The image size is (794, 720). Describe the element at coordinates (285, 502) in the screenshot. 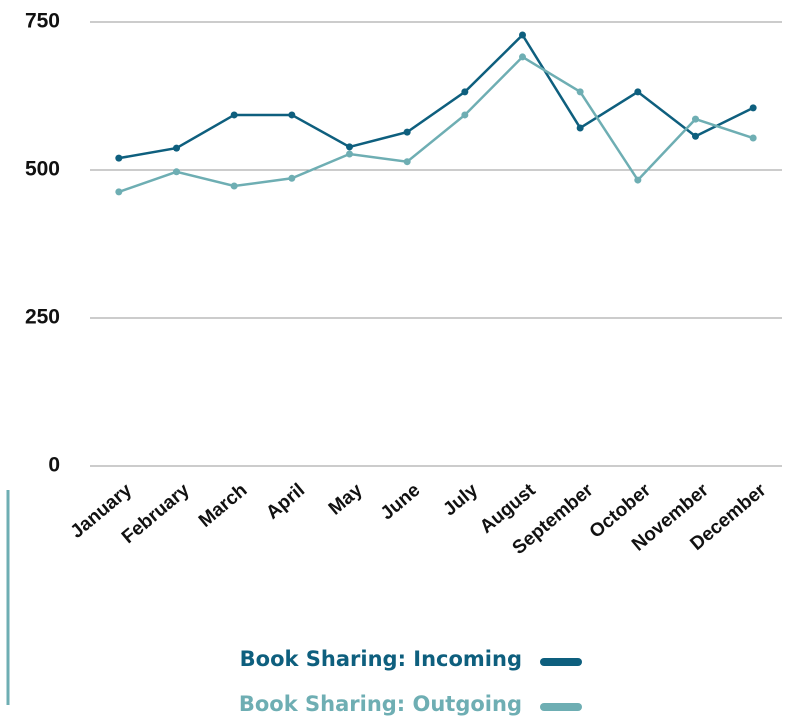

I see `x-tick-label: April` at that location.